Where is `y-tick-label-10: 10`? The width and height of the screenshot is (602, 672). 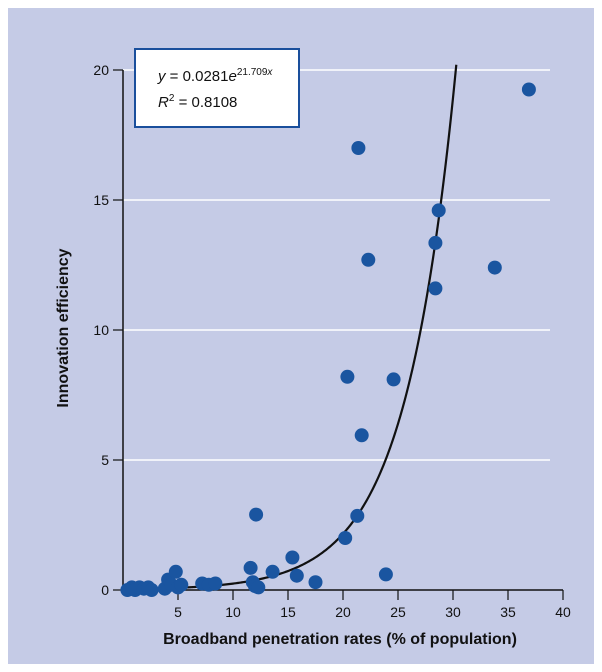 y-tick-label-10: 10 is located at coordinates (101, 330).